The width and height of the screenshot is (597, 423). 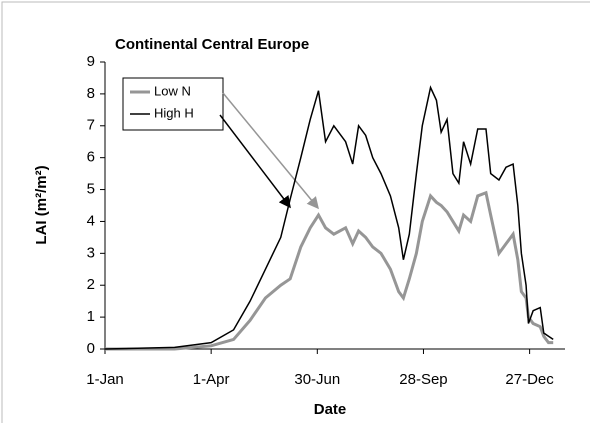 I want to click on legend-box, so click(x=173, y=104).